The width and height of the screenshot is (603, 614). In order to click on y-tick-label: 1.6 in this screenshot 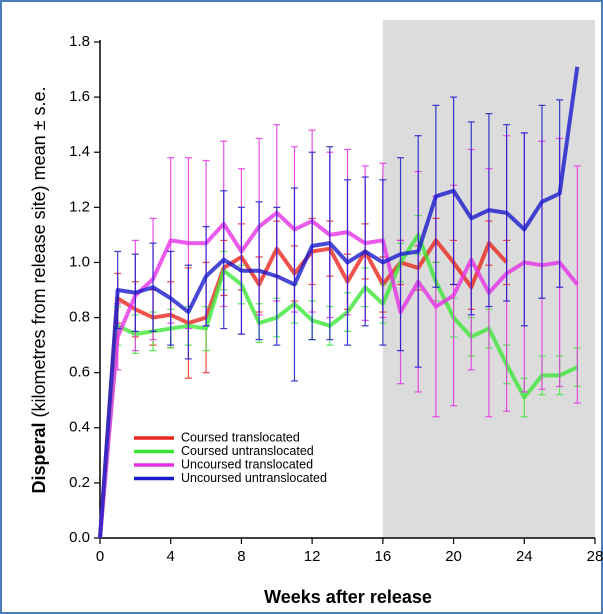, I will do `click(79, 96)`.